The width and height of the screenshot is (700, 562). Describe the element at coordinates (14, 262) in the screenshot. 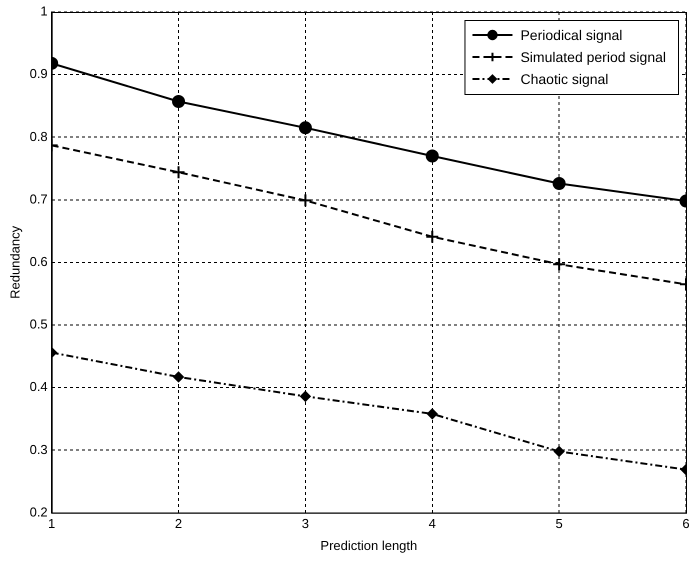

I see `y-axis-title: Redundancy` at that location.